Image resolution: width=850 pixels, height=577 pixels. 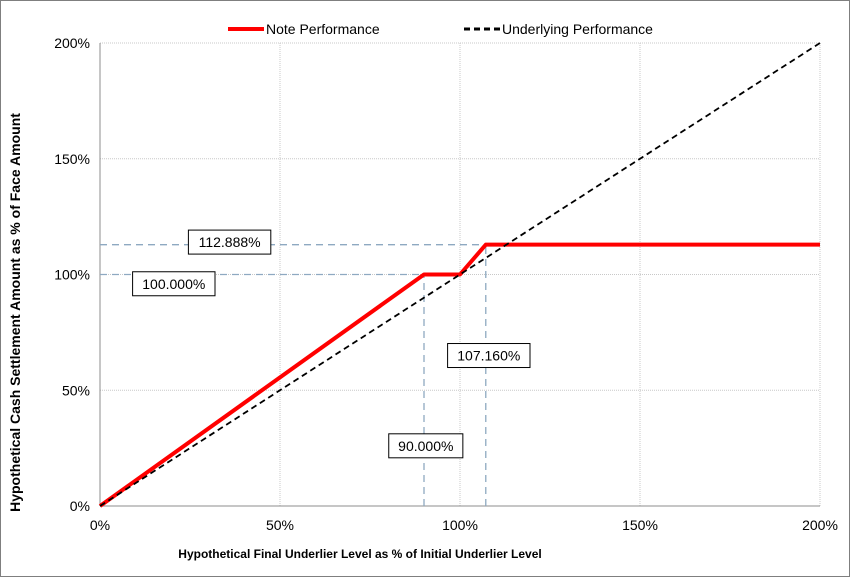 I want to click on legend-label: Underlying Performance, so click(x=577, y=29).